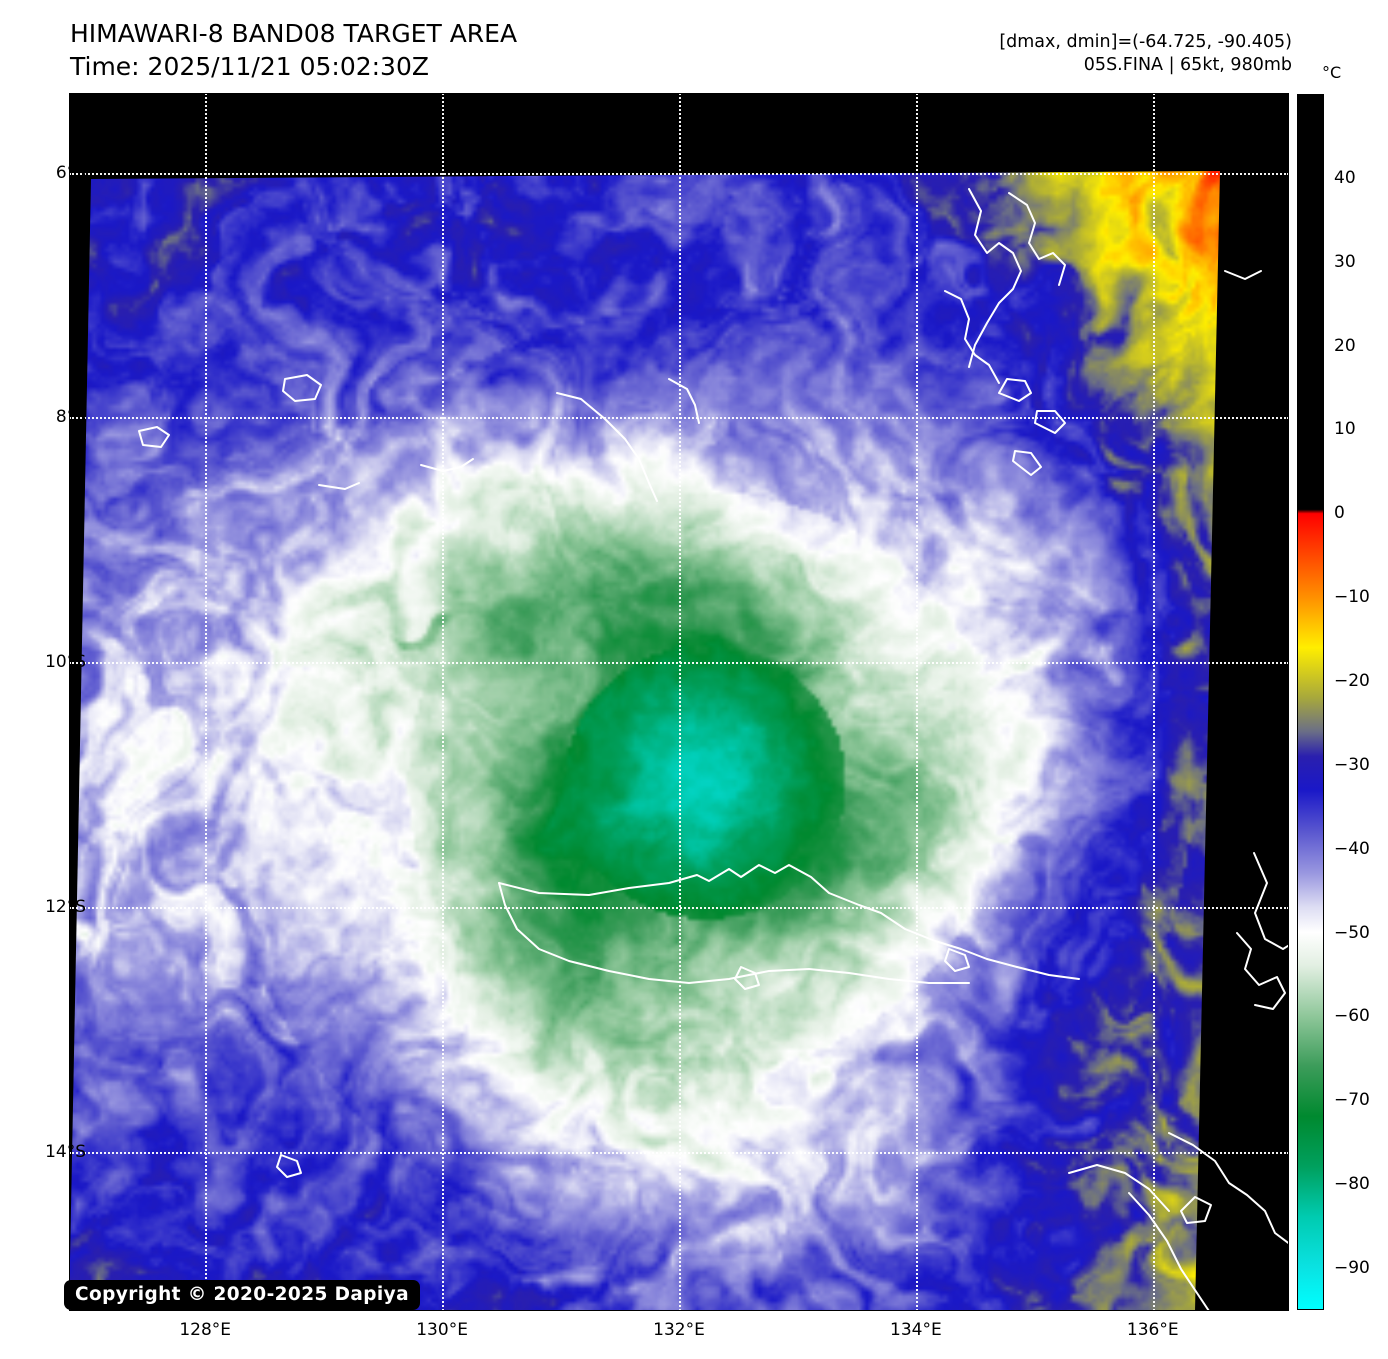 The image size is (1388, 1359). I want to click on colorbar-unit-label: °C, so click(1332, 72).